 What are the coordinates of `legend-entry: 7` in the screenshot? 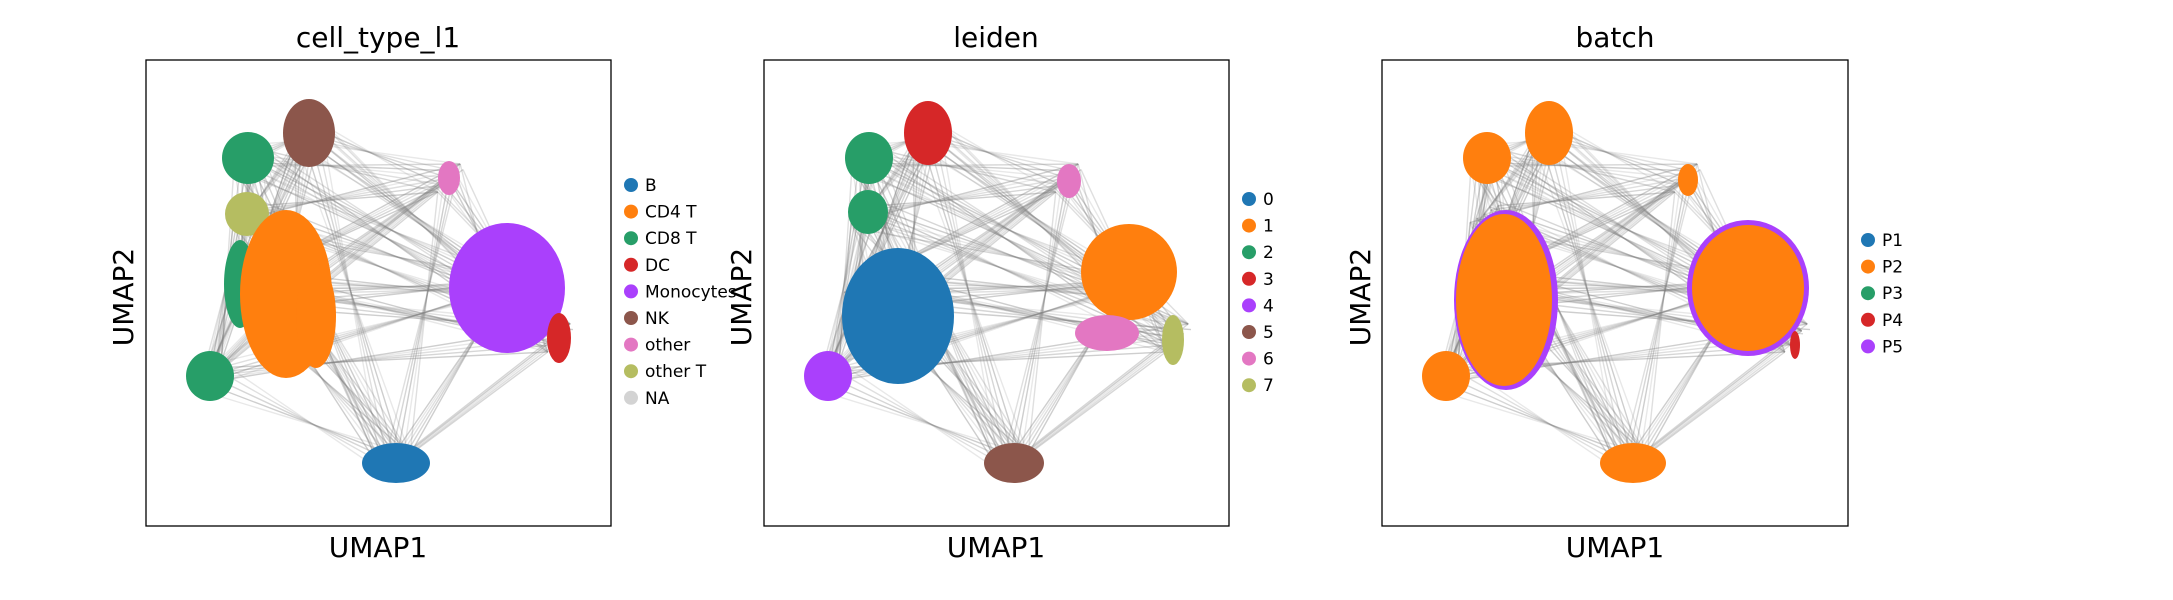 It's located at (1258, 386).